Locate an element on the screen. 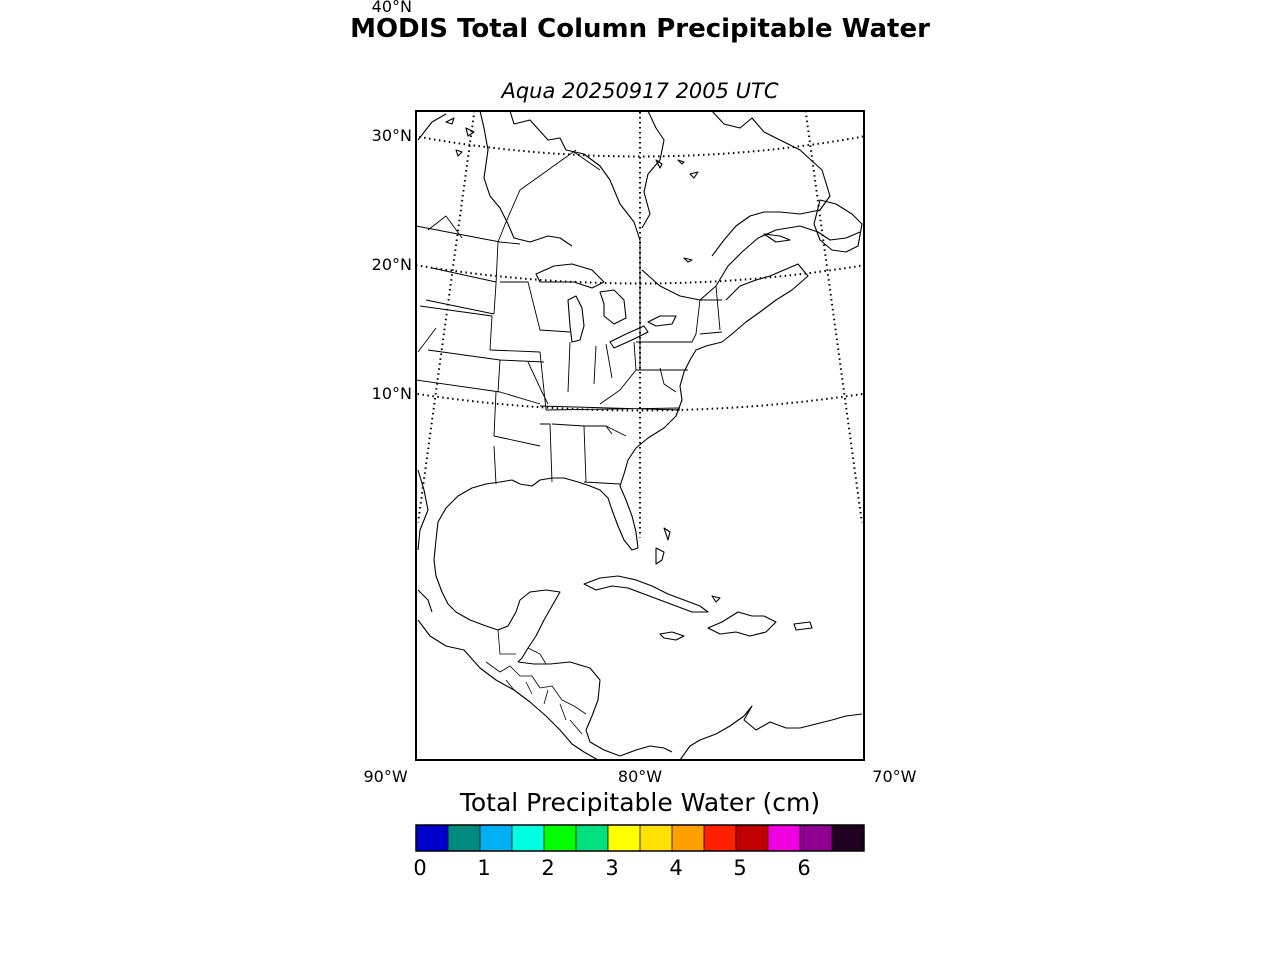 Image resolution: width=1280 pixels, height=960 pixels. longitude-label: 70°W is located at coordinates (894, 776).